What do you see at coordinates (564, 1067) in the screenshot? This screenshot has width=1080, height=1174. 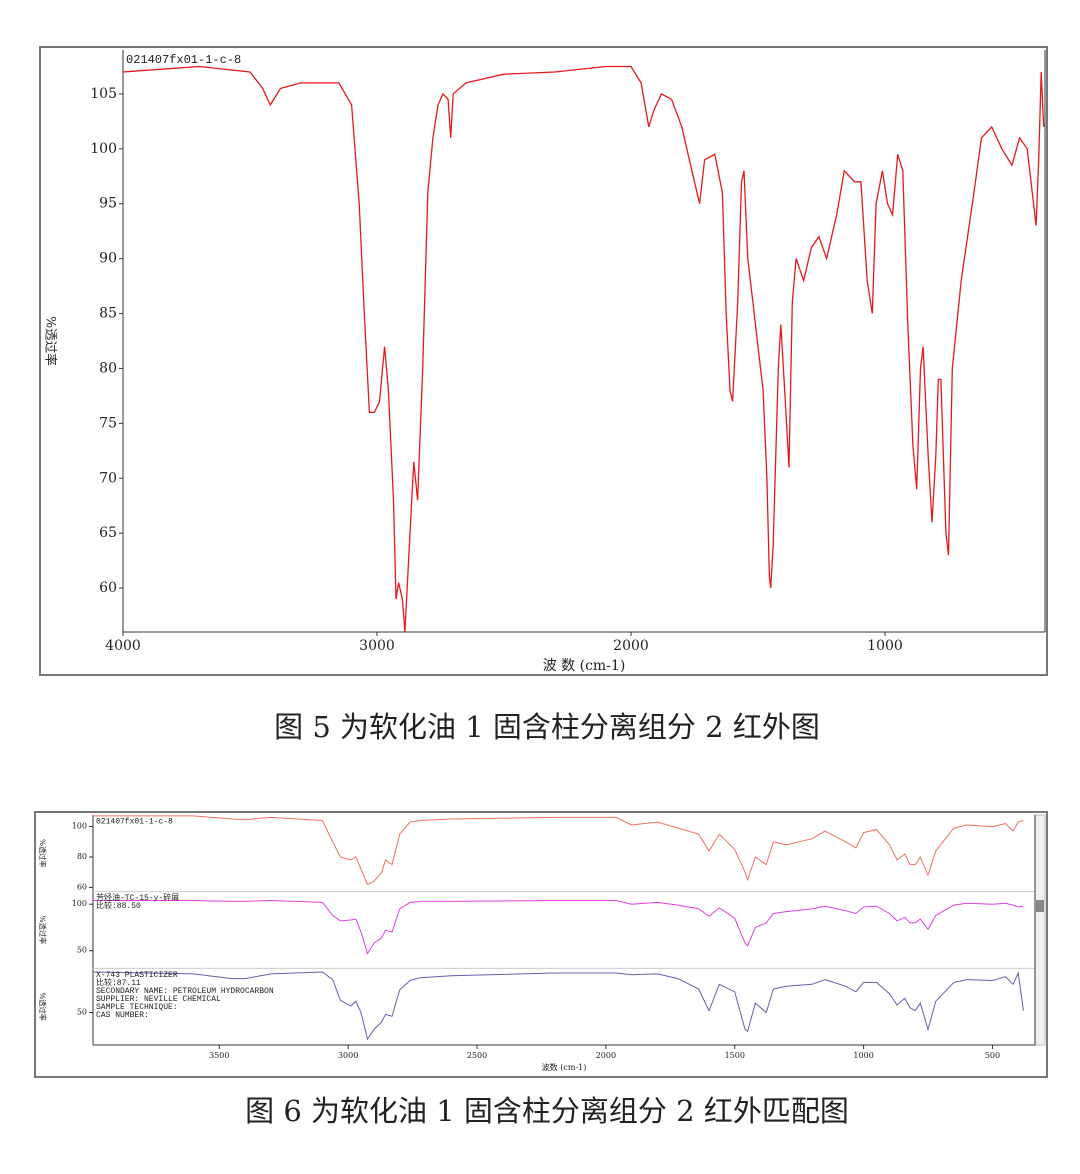 I see `x-axis-label: 波数 (cm-1)` at bounding box center [564, 1067].